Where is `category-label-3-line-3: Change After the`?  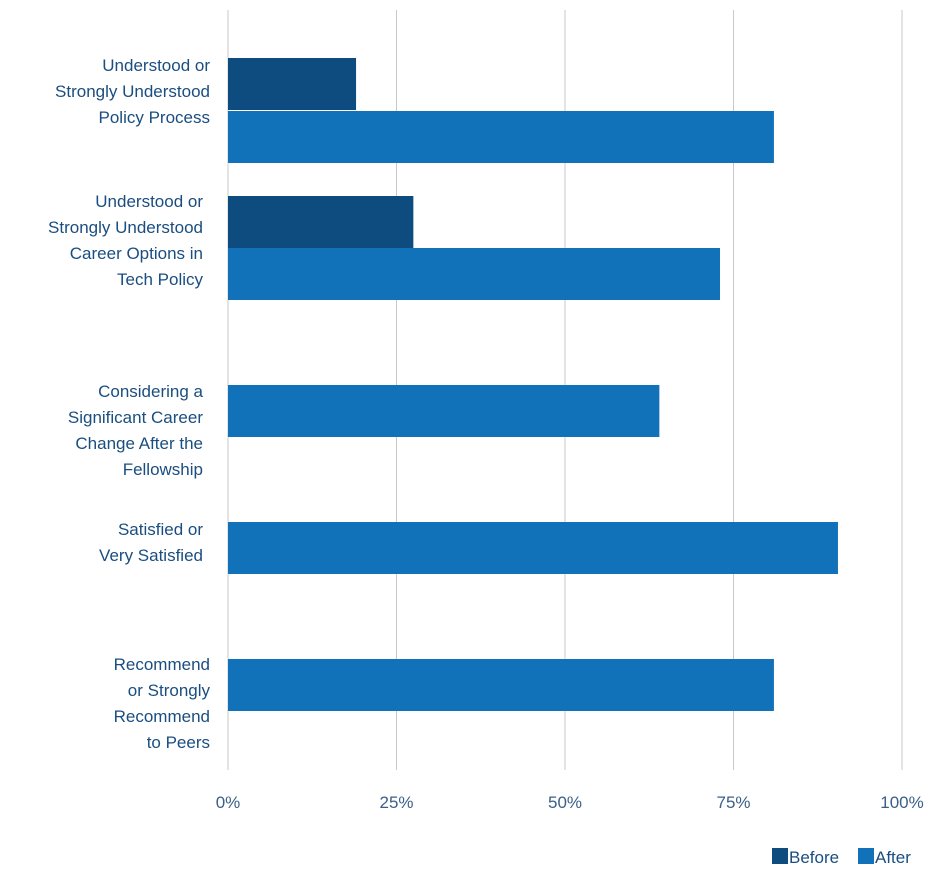 category-label-3-line-3: Change After the is located at coordinates (139, 443).